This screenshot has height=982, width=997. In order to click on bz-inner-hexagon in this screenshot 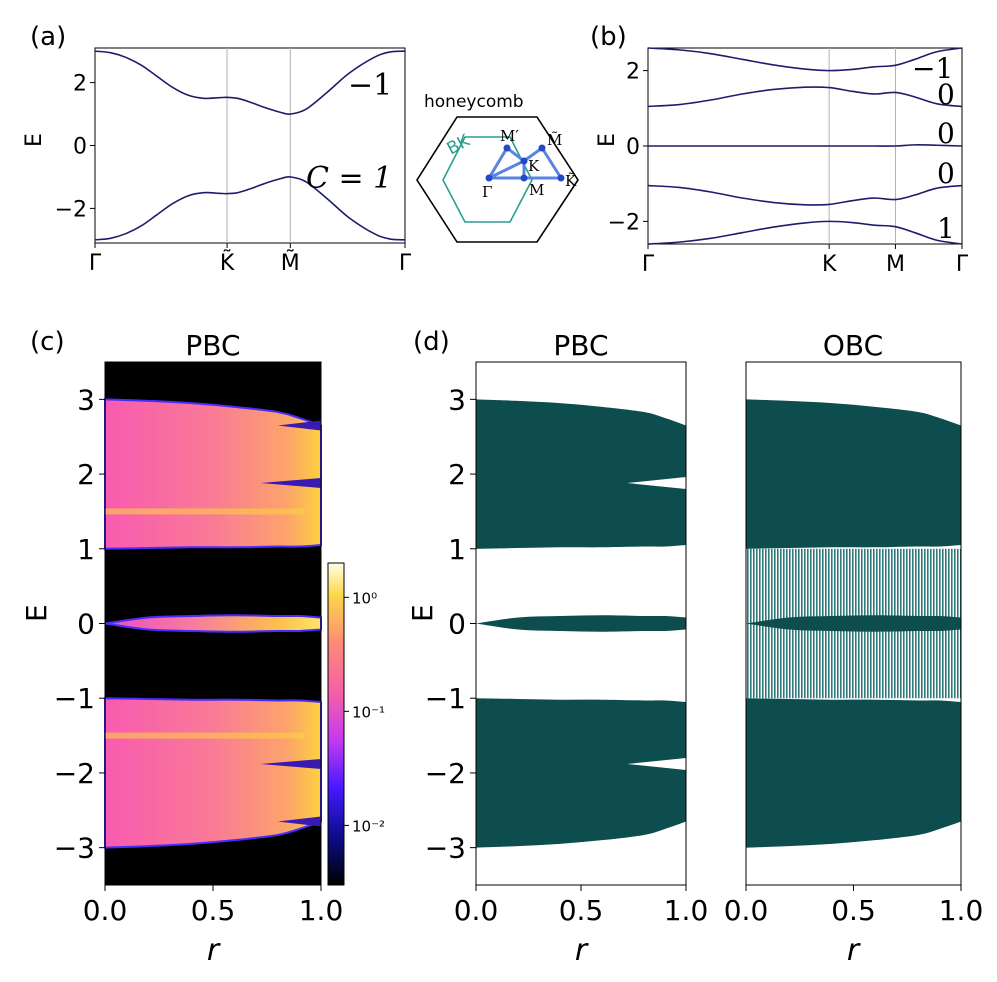, I will do `click(487, 179)`.